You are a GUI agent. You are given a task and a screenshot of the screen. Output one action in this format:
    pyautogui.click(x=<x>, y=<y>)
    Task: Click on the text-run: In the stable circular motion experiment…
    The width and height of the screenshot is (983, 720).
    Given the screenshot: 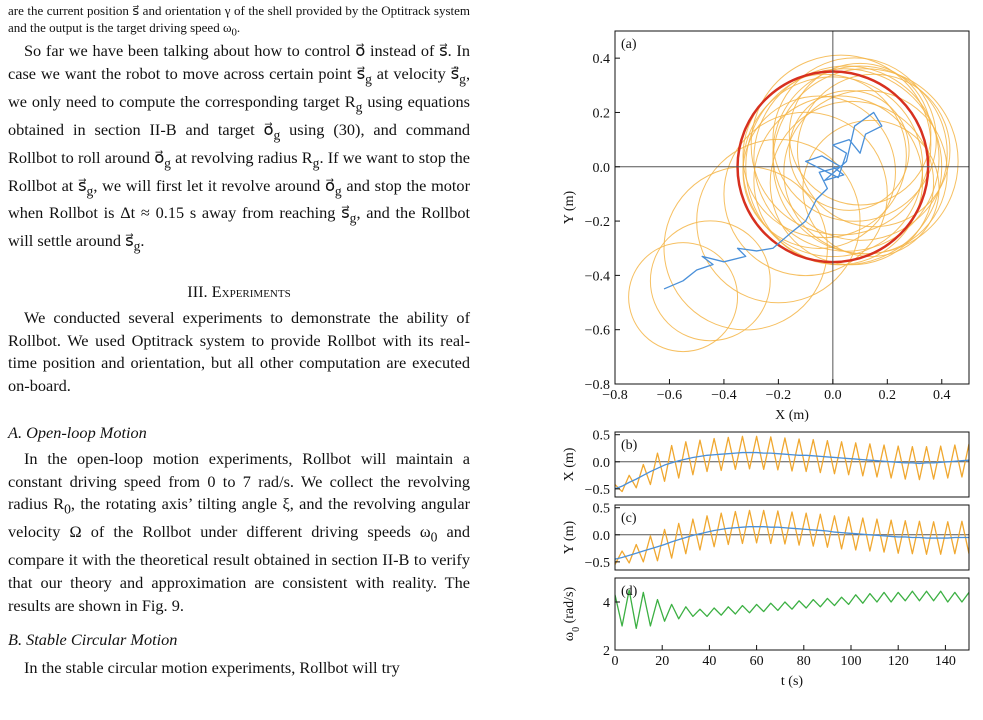 What is the action you would take?
    pyautogui.click(x=212, y=667)
    